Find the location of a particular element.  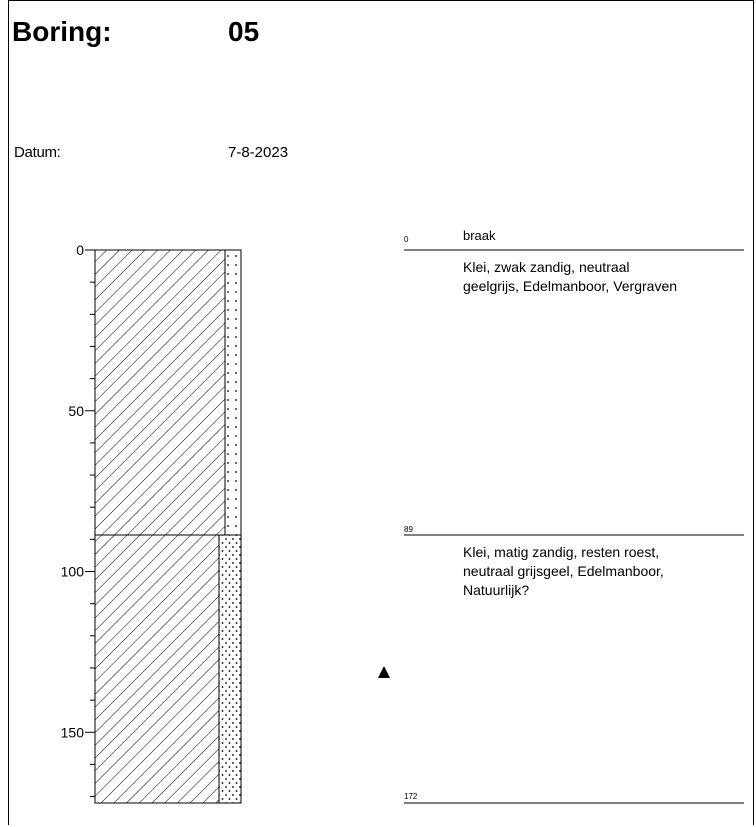

end-depth-label: 172 is located at coordinates (411, 796).